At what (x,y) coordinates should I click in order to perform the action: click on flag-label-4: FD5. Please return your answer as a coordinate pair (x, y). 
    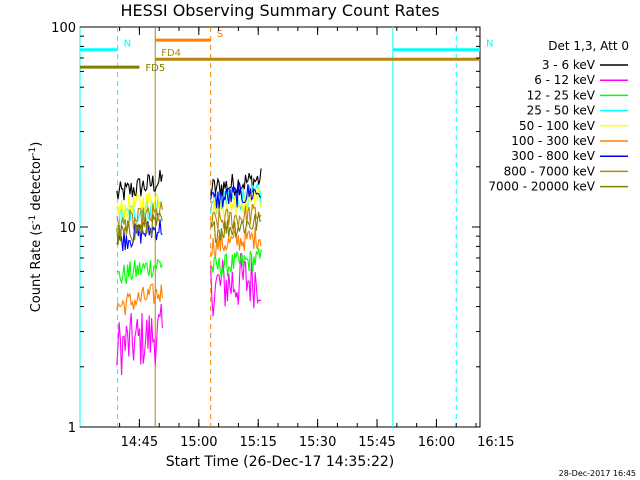
    Looking at the image, I should click on (155, 68).